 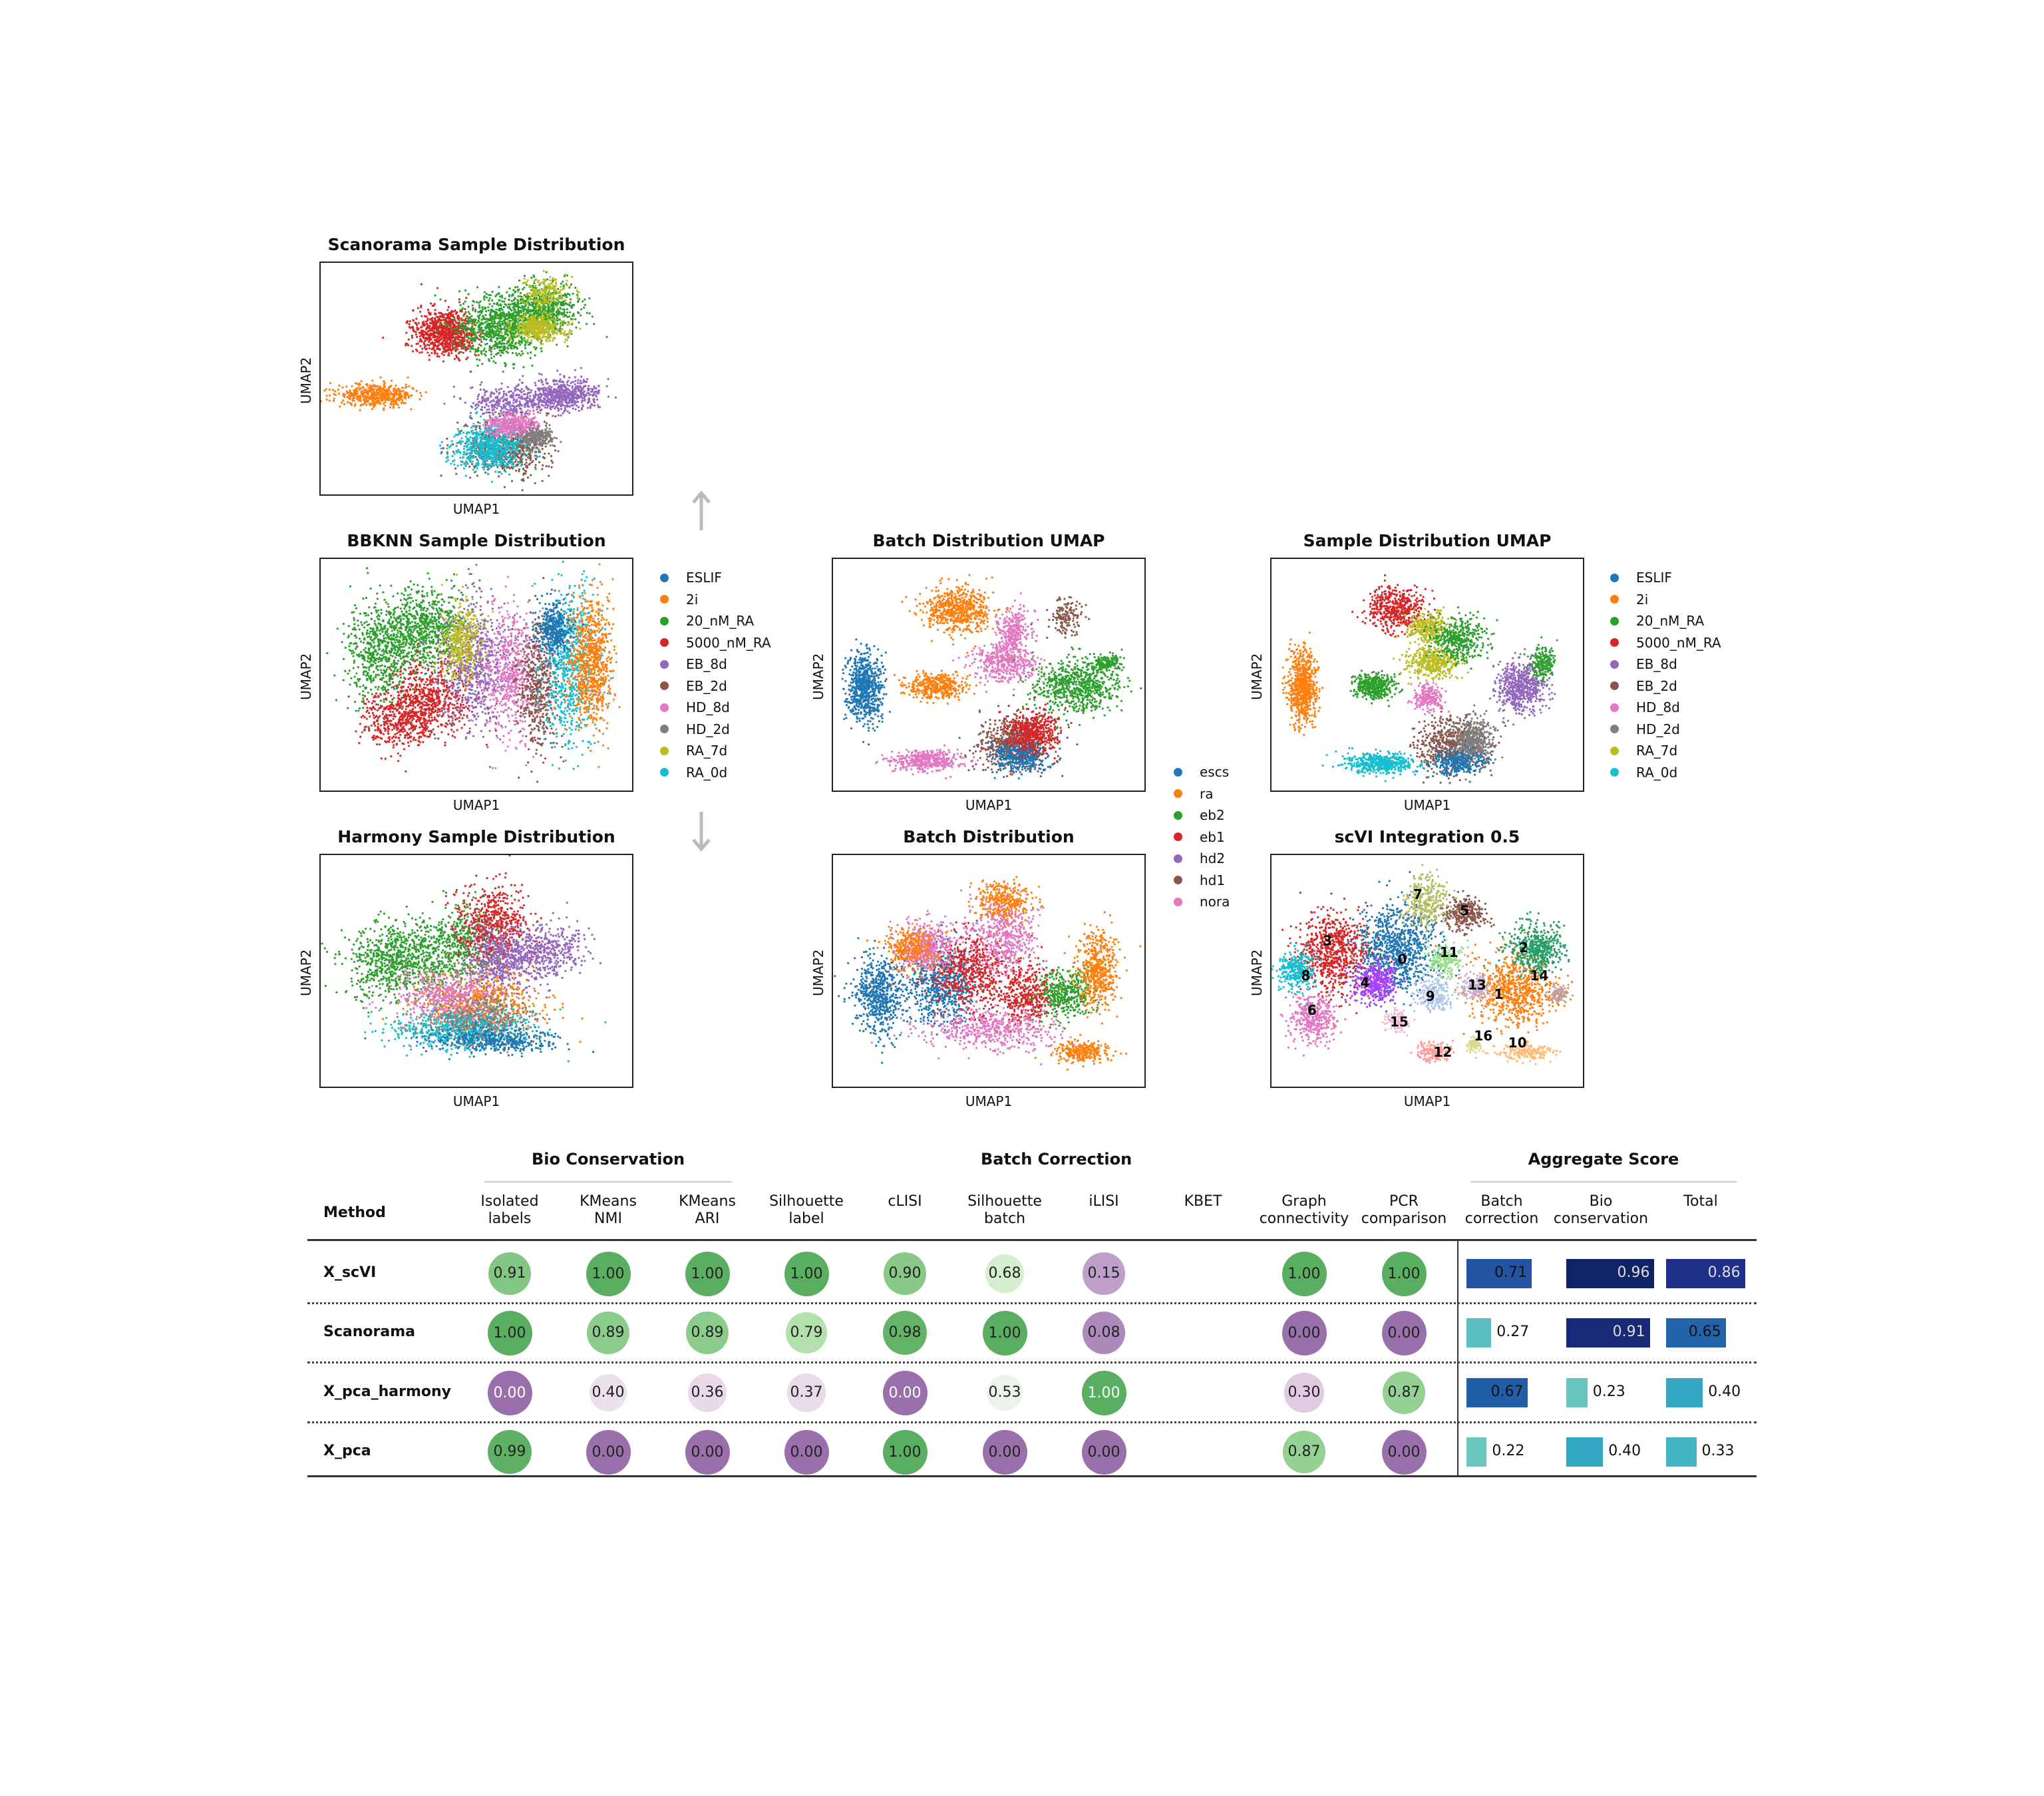 I want to click on group-underline, so click(x=1603, y=1181).